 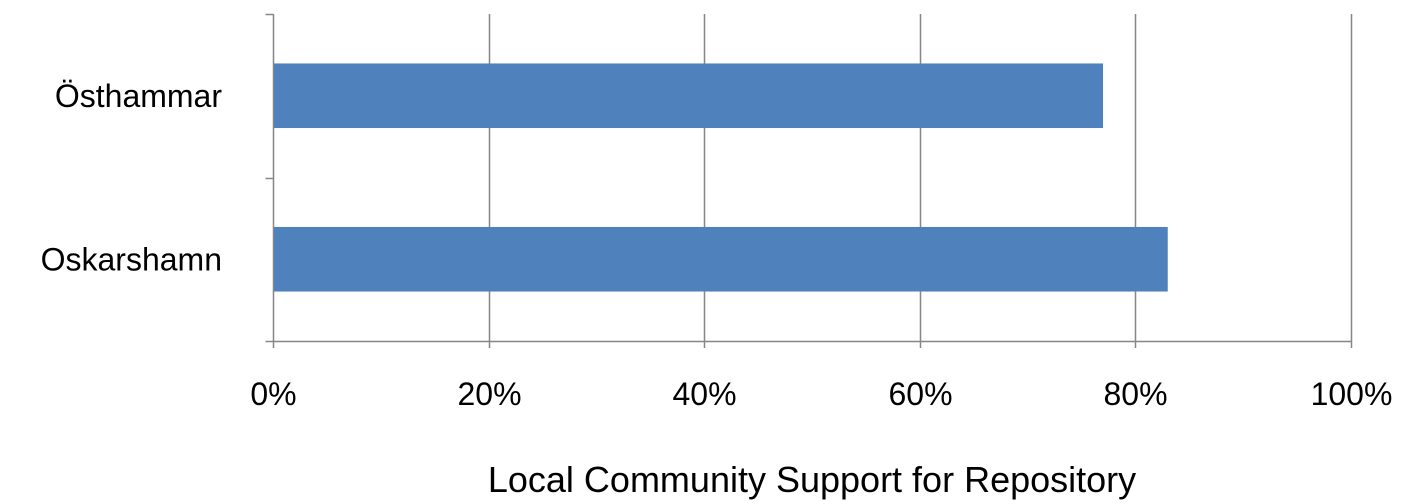 I want to click on y-tick-label: Oskarshamn, so click(x=131, y=259).